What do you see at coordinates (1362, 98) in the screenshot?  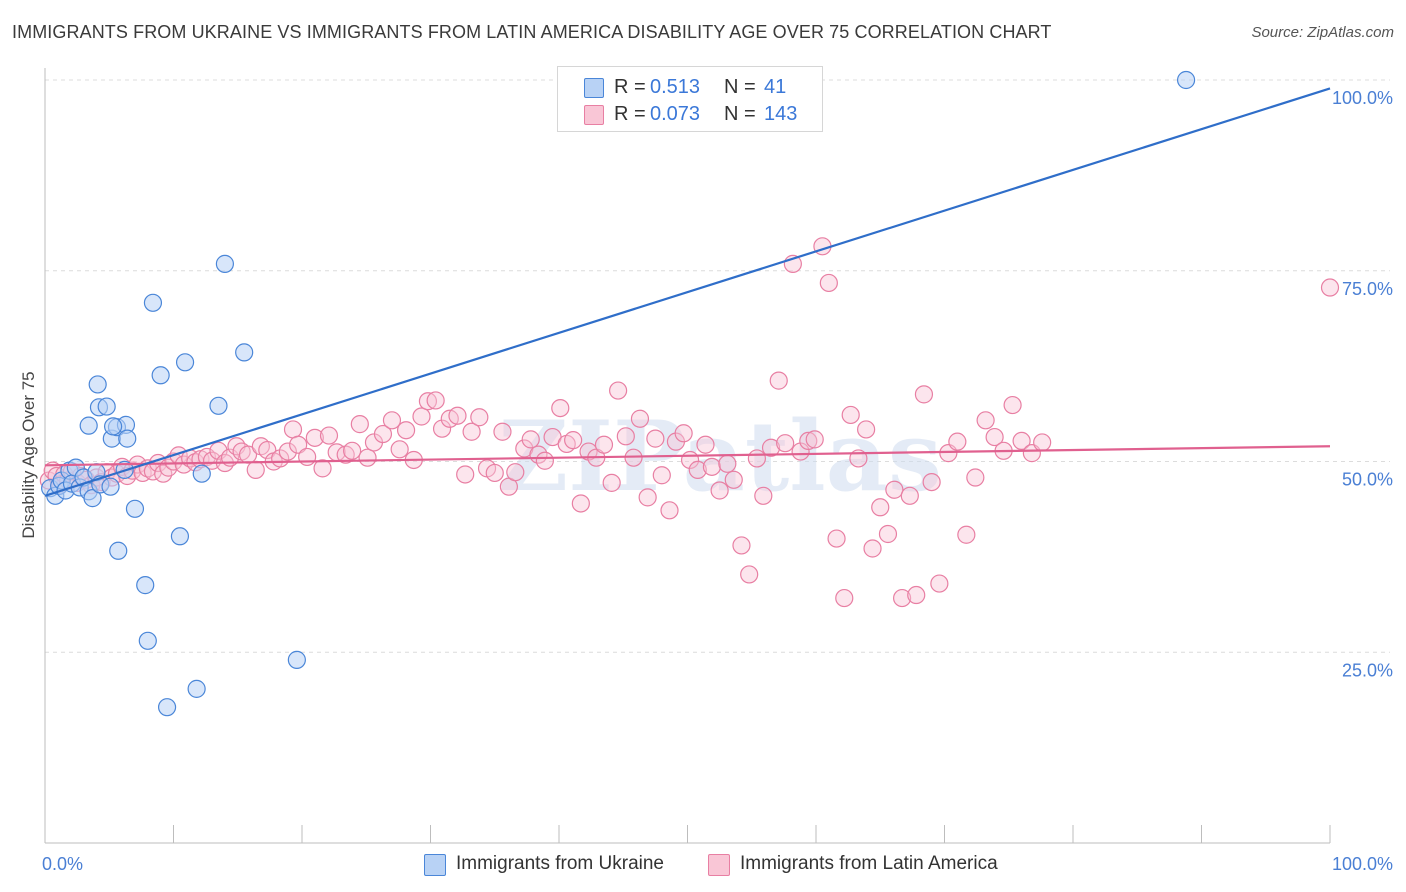 I see `y-tick-label: 100.0%` at bounding box center [1362, 98].